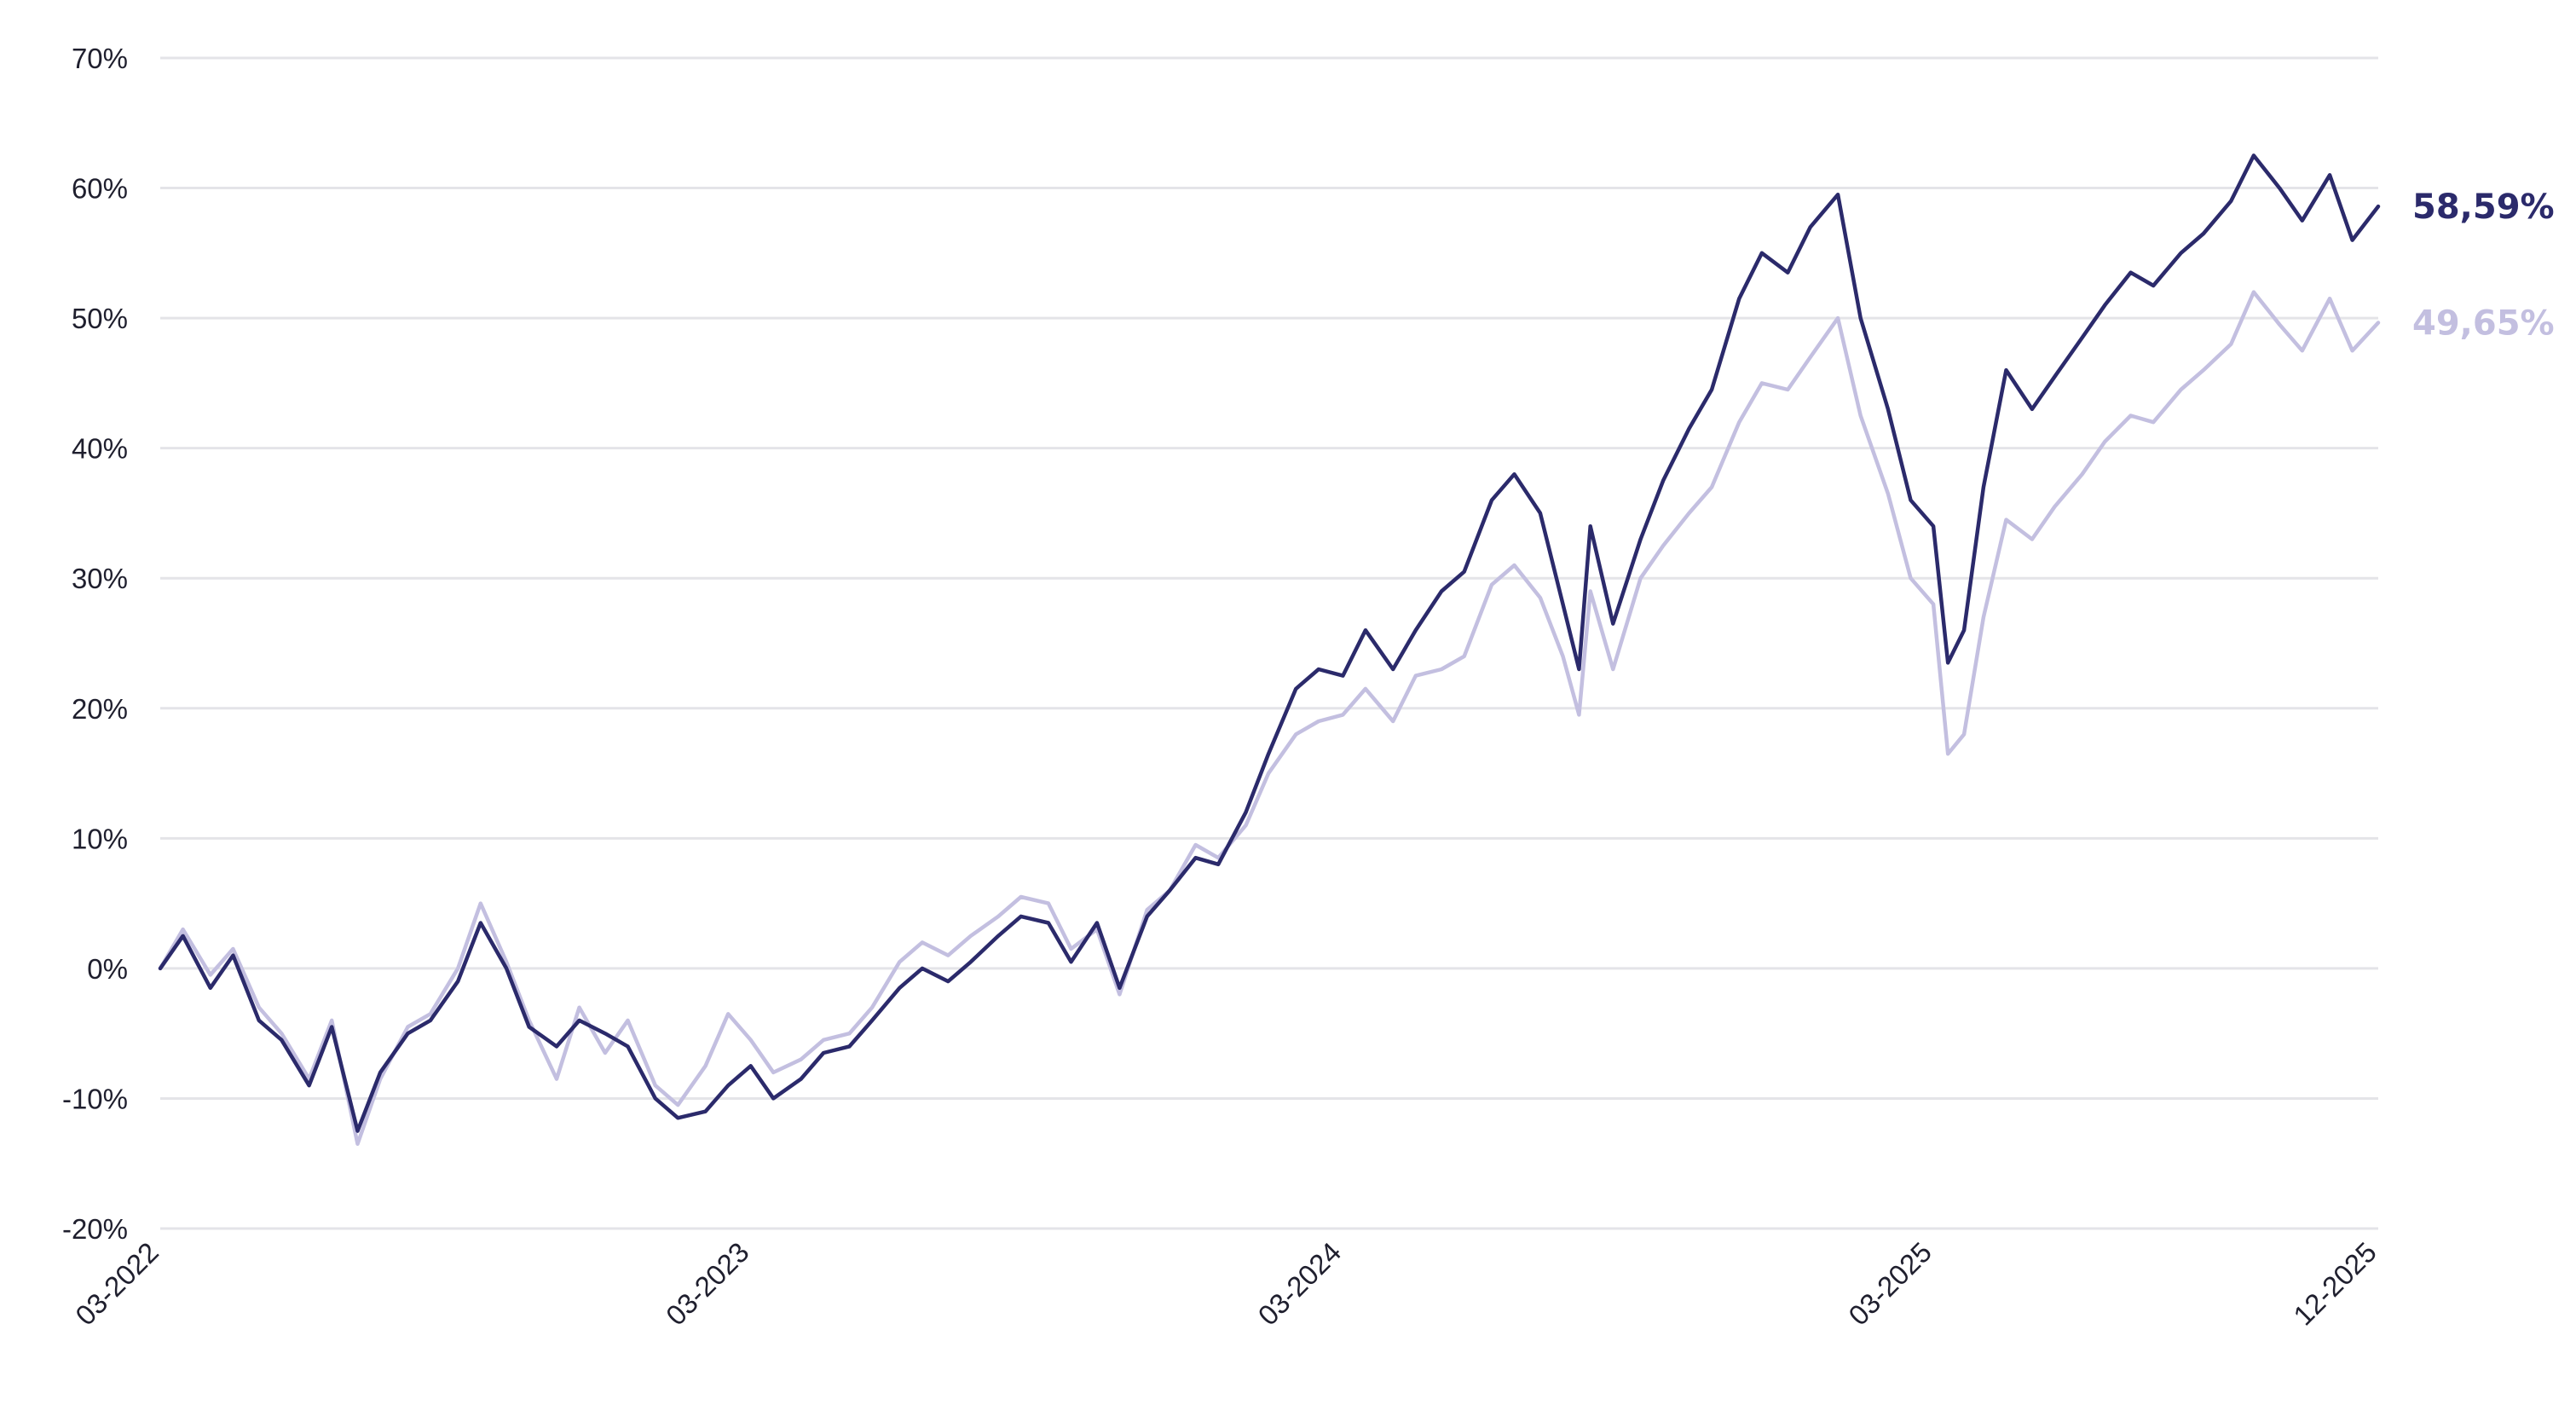 This screenshot has width=2576, height=1405. What do you see at coordinates (2483, 207) in the screenshot?
I see `series-end-label: 58,59%` at bounding box center [2483, 207].